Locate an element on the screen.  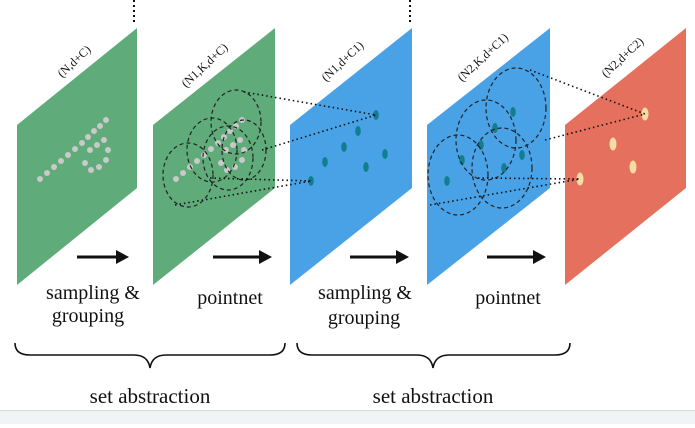
step-1-label-line2: grouping is located at coordinates (88, 316).